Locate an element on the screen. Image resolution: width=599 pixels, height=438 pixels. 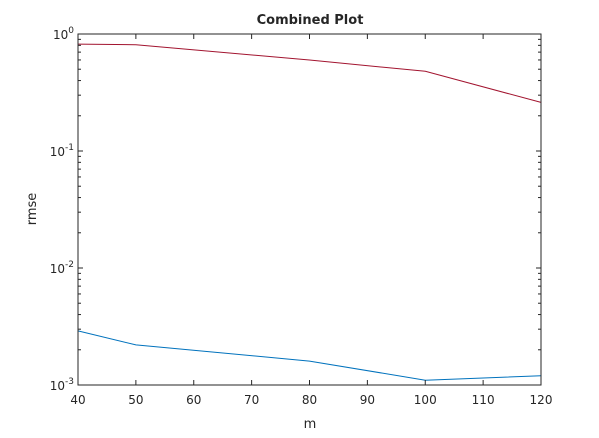
x-axis-label: m is located at coordinates (310, 424).